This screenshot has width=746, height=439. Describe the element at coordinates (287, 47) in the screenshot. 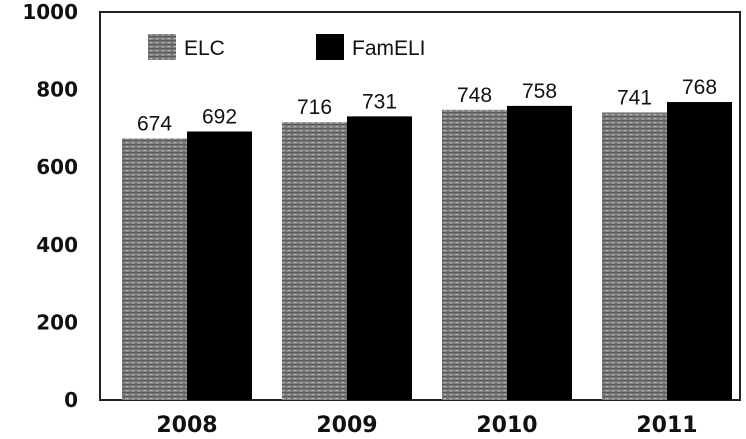

I see `legend: ELC FamELI` at that location.